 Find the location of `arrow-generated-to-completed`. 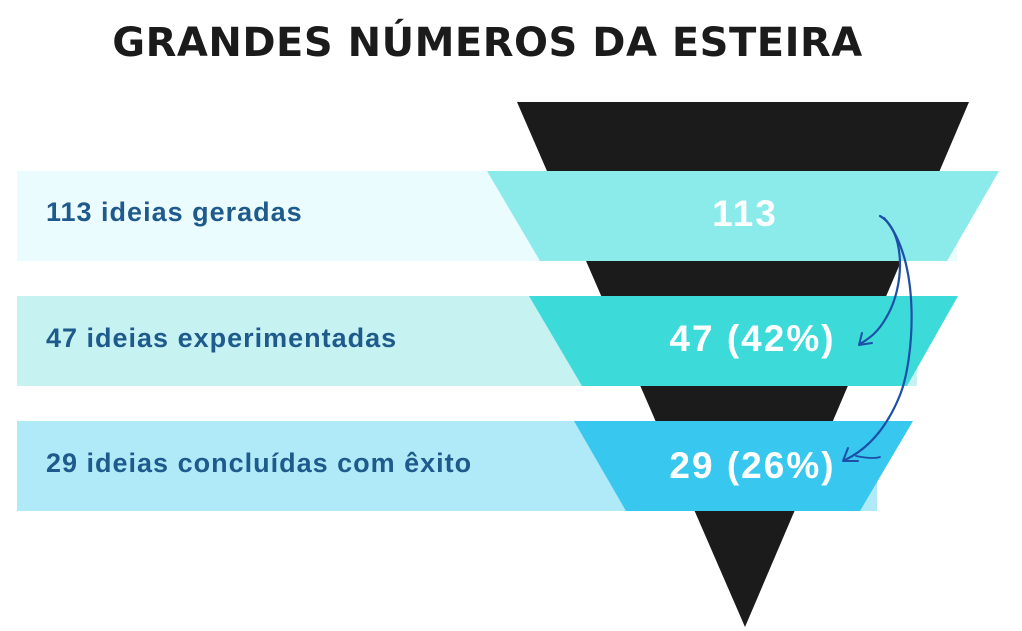

arrow-generated-to-completed is located at coordinates (878, 339).